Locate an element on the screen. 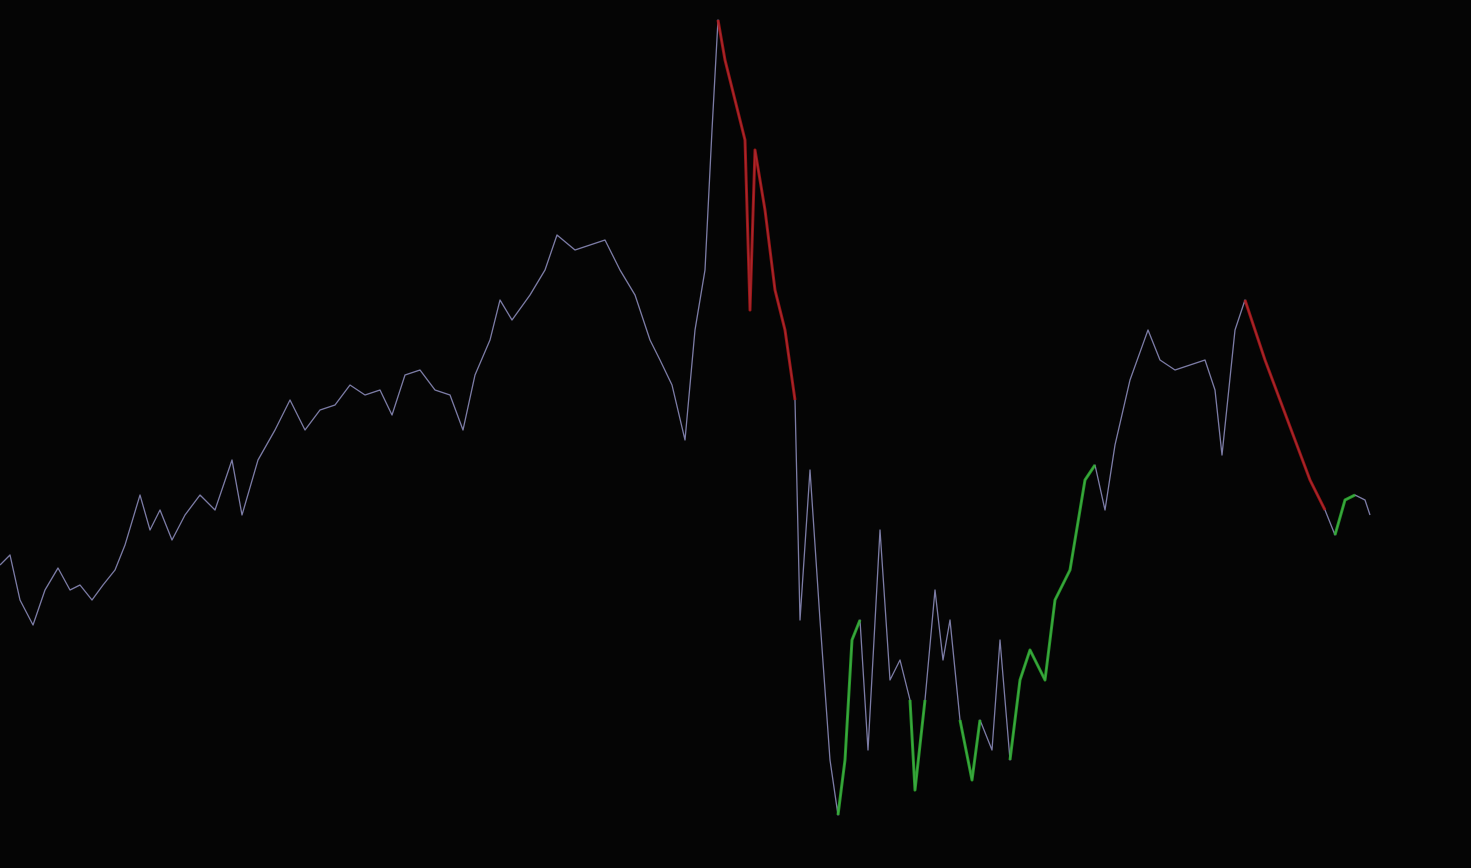 This screenshot has height=868, width=1471. signal-zone is located at coordinates (1096, 640).